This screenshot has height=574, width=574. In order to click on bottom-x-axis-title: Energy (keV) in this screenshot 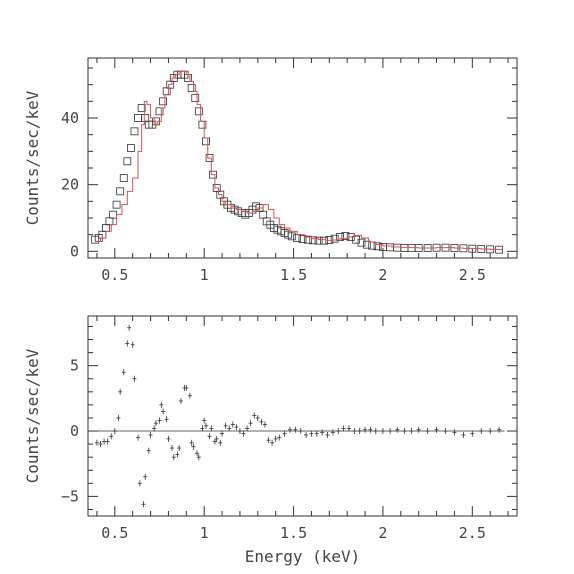, I will do `click(303, 556)`.